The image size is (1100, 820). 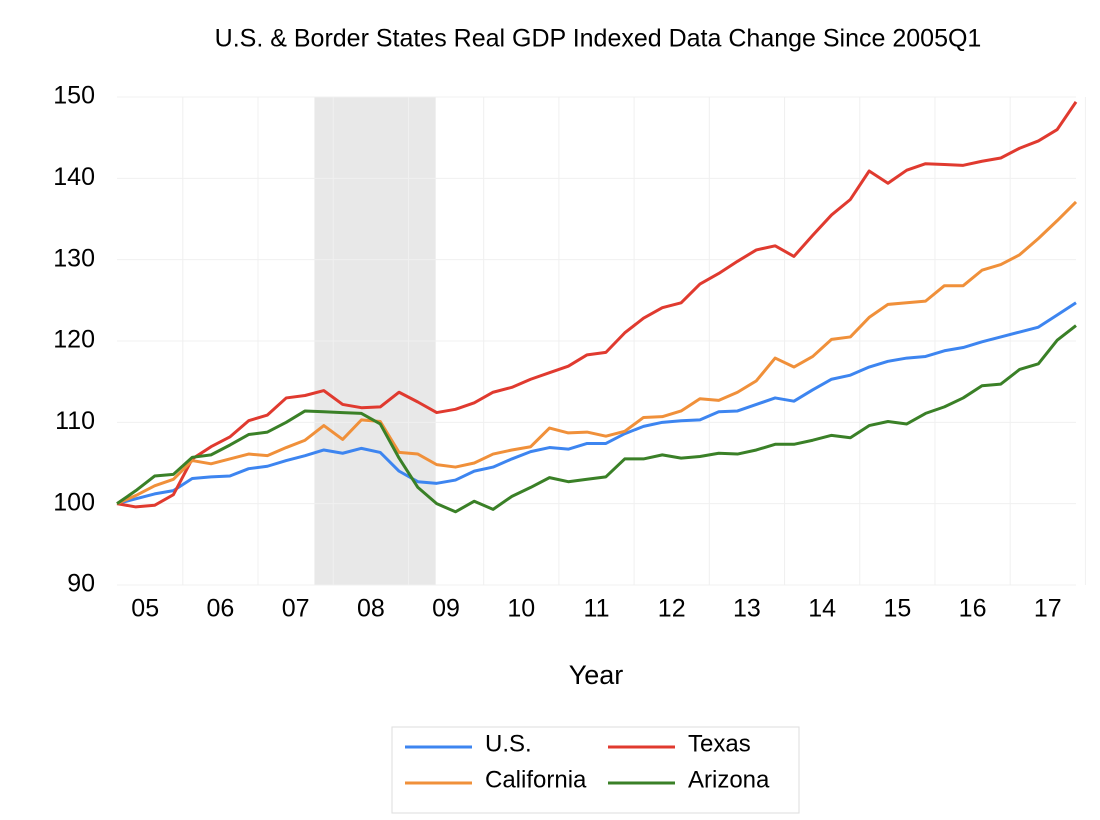 What do you see at coordinates (595, 770) in the screenshot?
I see `legend-box` at bounding box center [595, 770].